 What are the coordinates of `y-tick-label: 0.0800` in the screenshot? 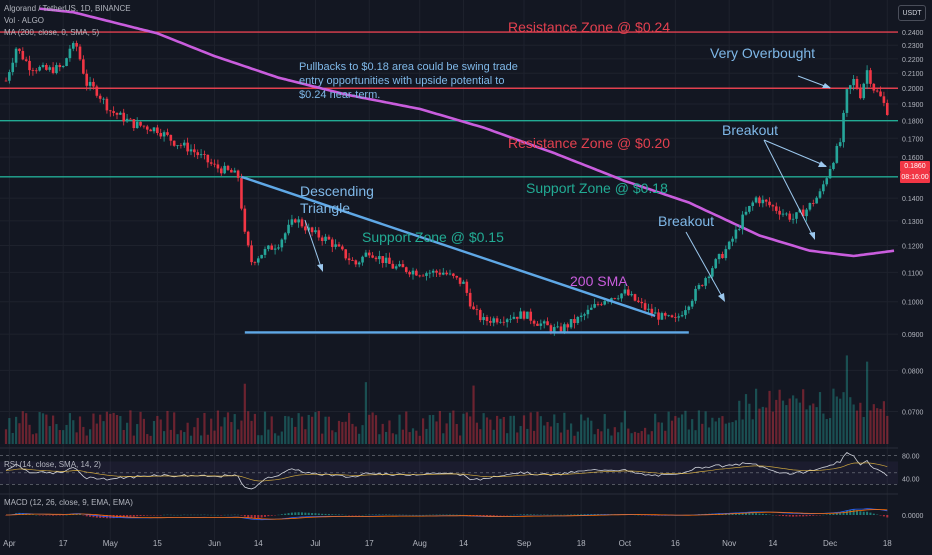 It's located at (913, 371).